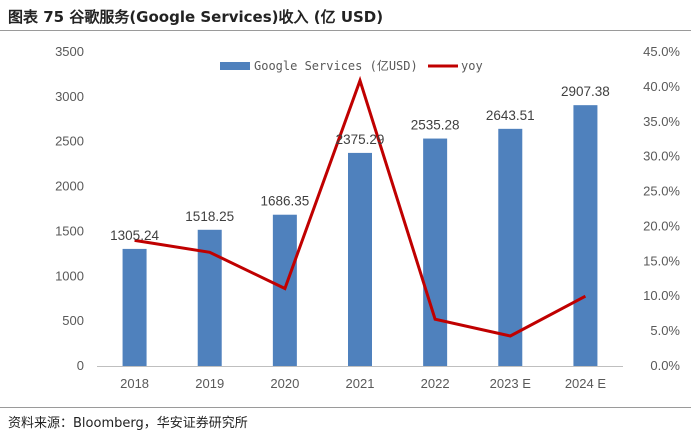 This screenshot has width=691, height=432. What do you see at coordinates (665, 330) in the screenshot?
I see `y-right-tick-label: 5.0%` at bounding box center [665, 330].